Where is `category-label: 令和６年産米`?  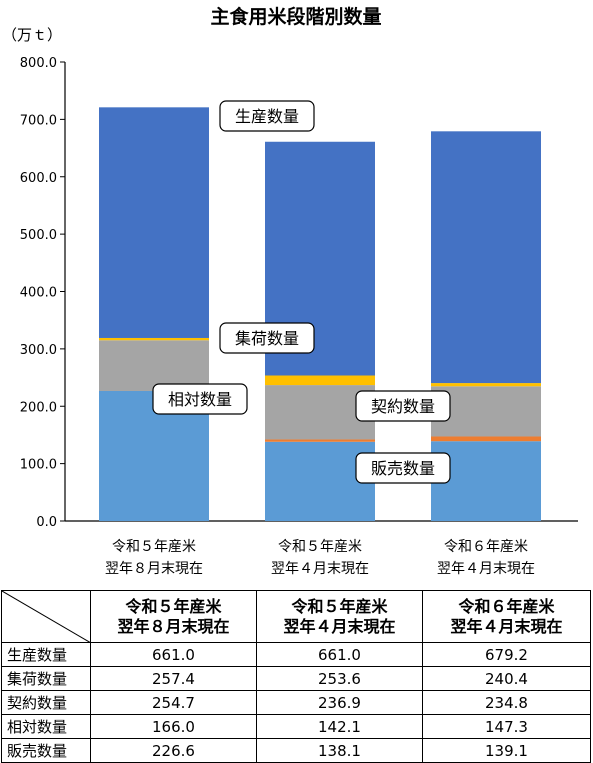 category-label: 令和６年産米 is located at coordinates (486, 547).